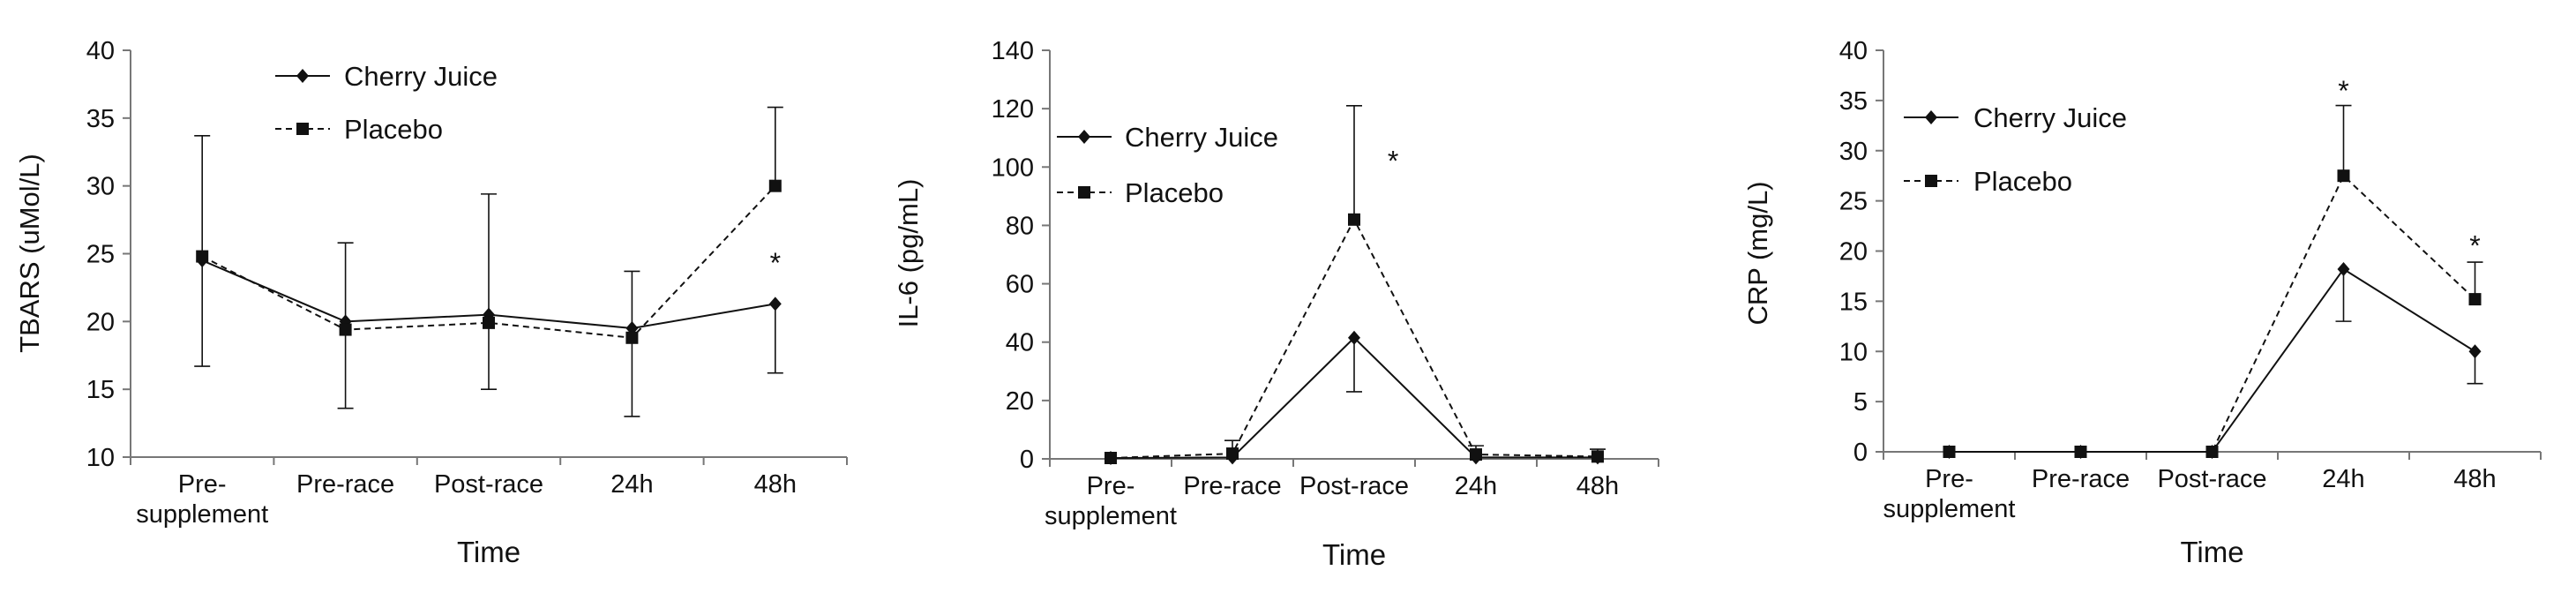  I want to click on y-tick-label: 100, so click(1013, 168).